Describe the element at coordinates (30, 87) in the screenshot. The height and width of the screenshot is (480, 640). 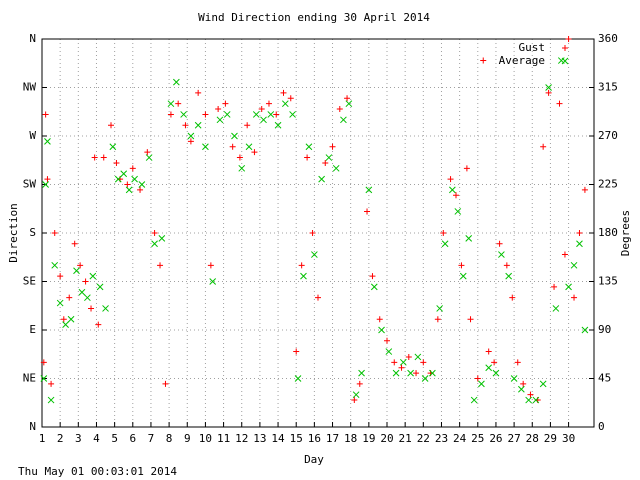
I see `y-tick-label: NW` at that location.